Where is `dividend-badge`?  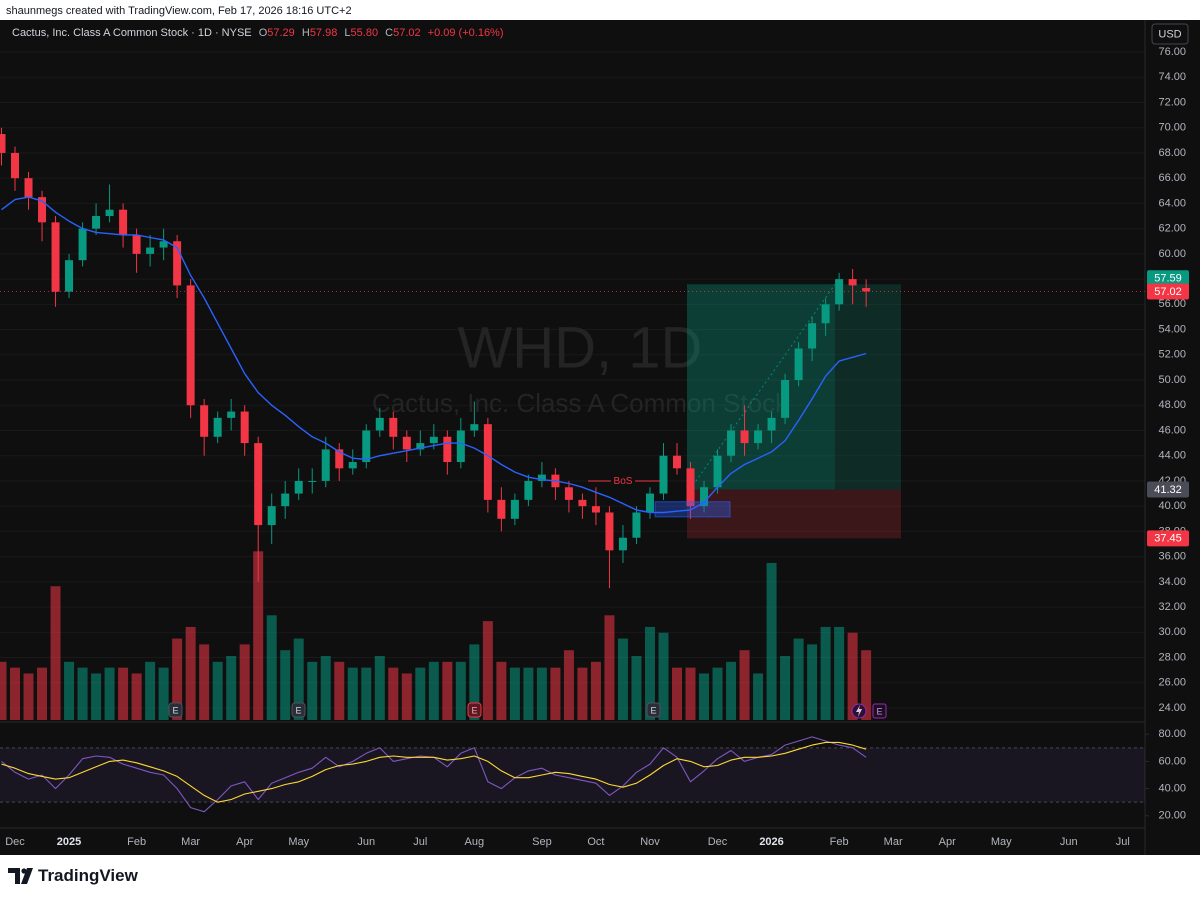
dividend-badge is located at coordinates (859, 711).